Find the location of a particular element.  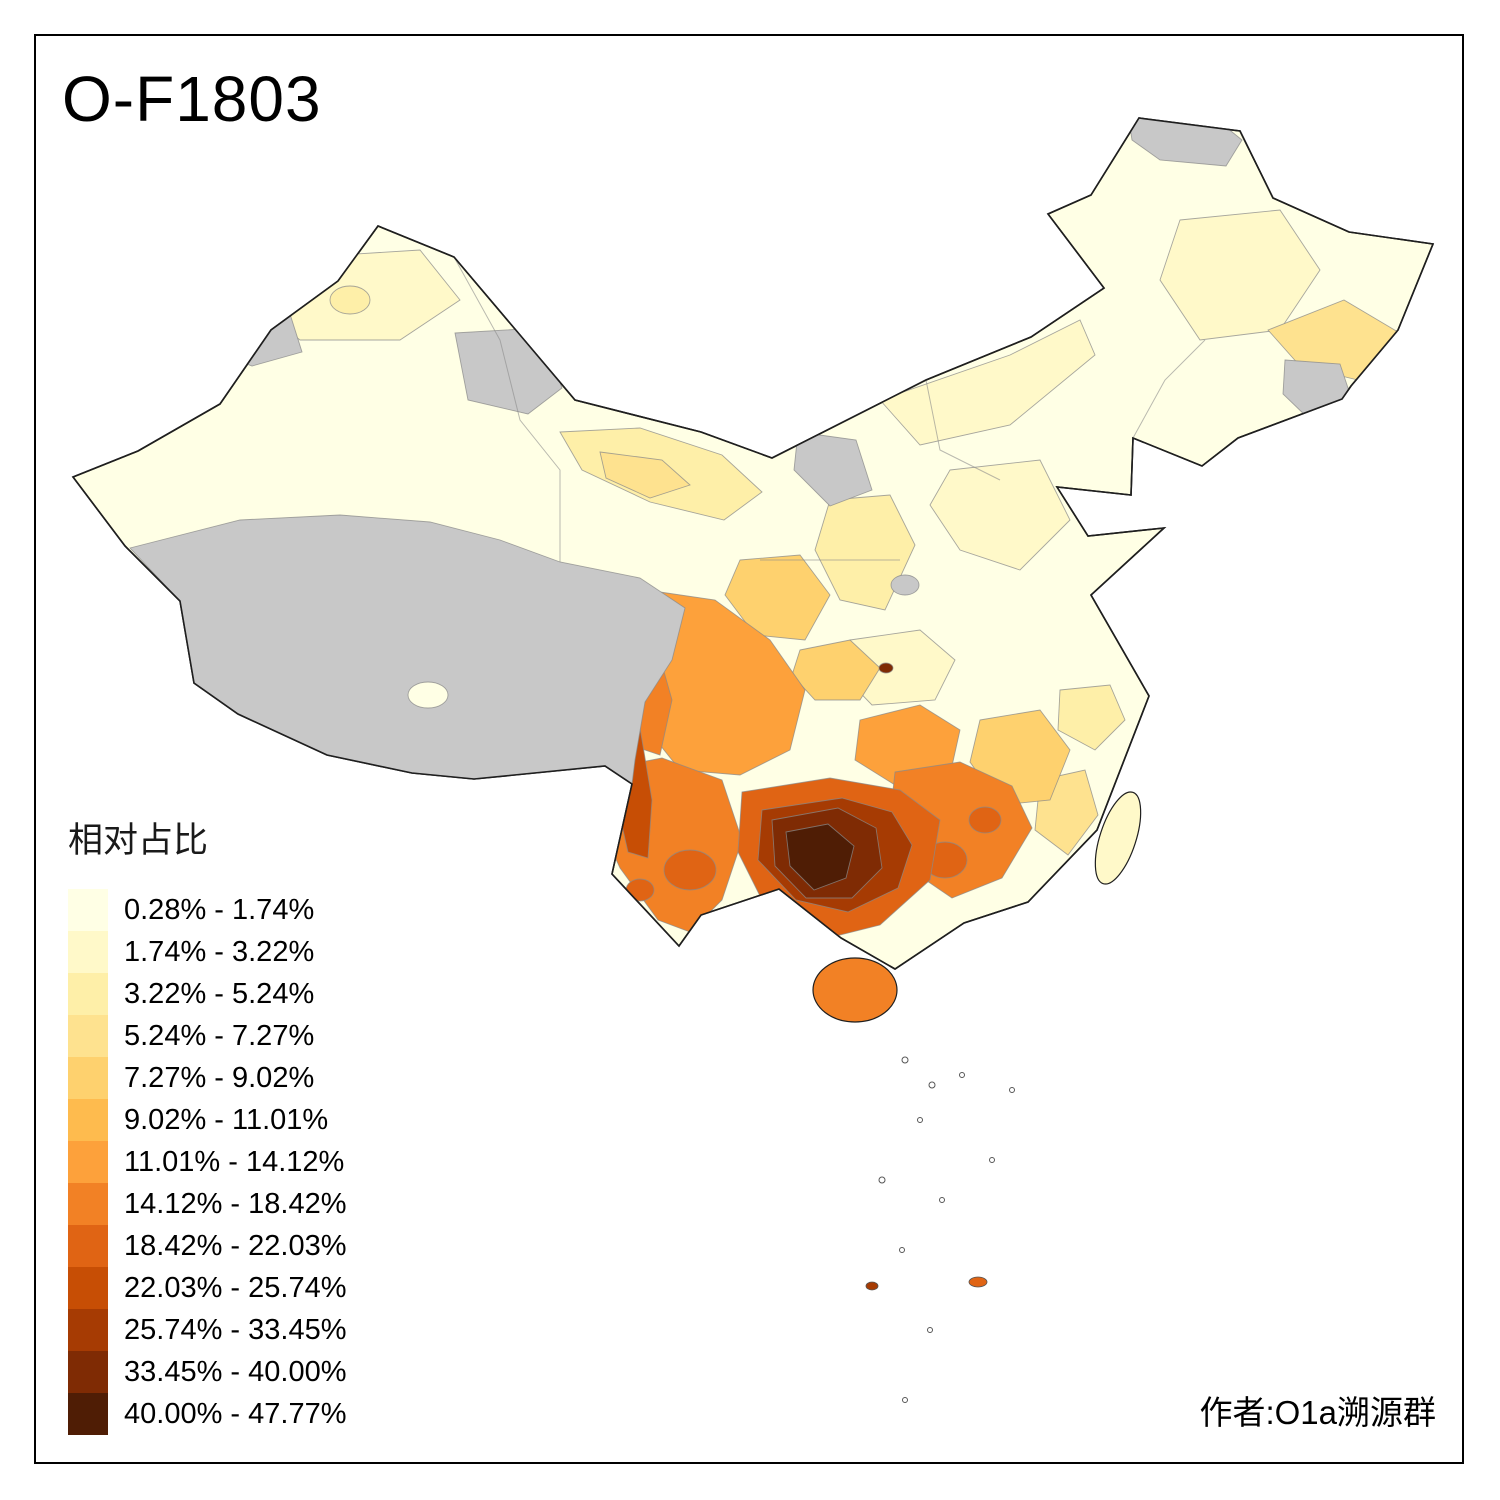

map-region-taiwan-island is located at coordinates (1118, 838).